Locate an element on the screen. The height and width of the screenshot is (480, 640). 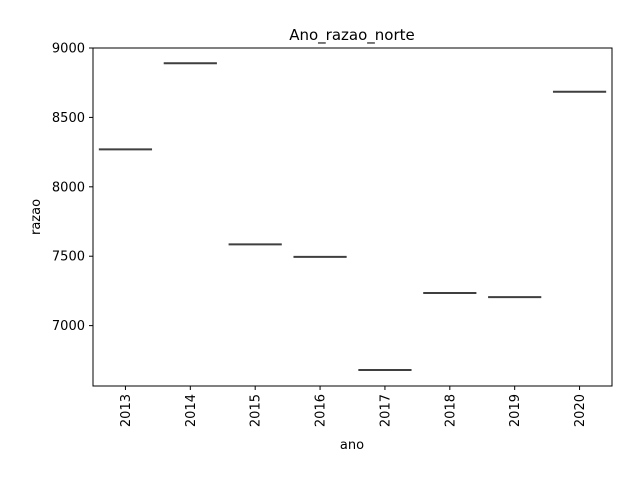
y-tick-label-7500: 7500 is located at coordinates (68, 257).